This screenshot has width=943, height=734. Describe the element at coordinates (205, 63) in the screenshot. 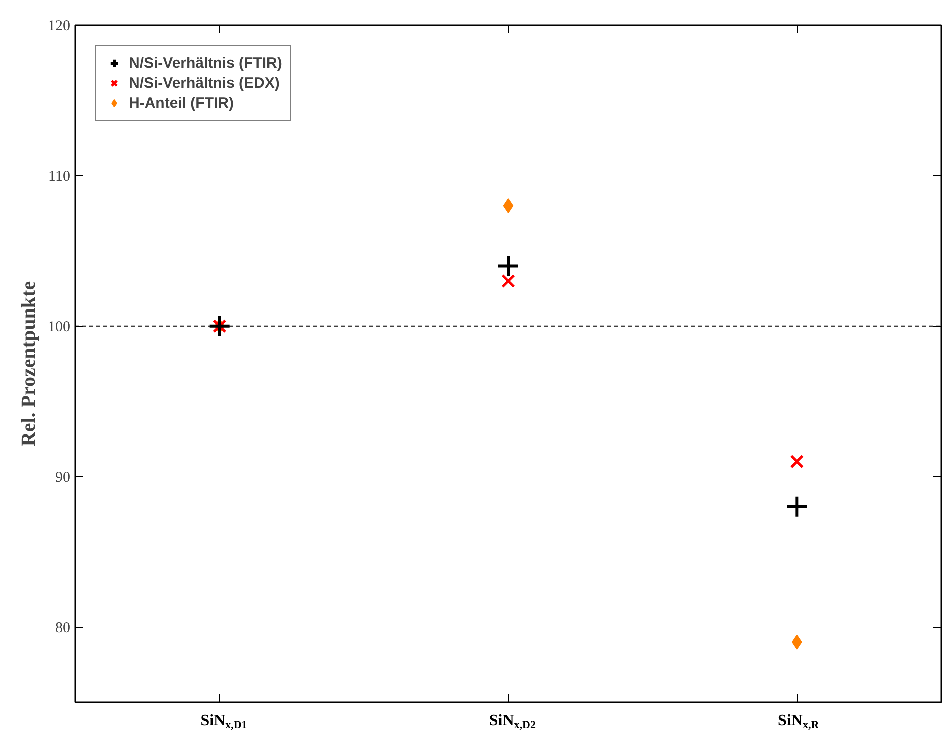

I see `legend-label: N/Si-Verhältnis (FTIR)` at that location.